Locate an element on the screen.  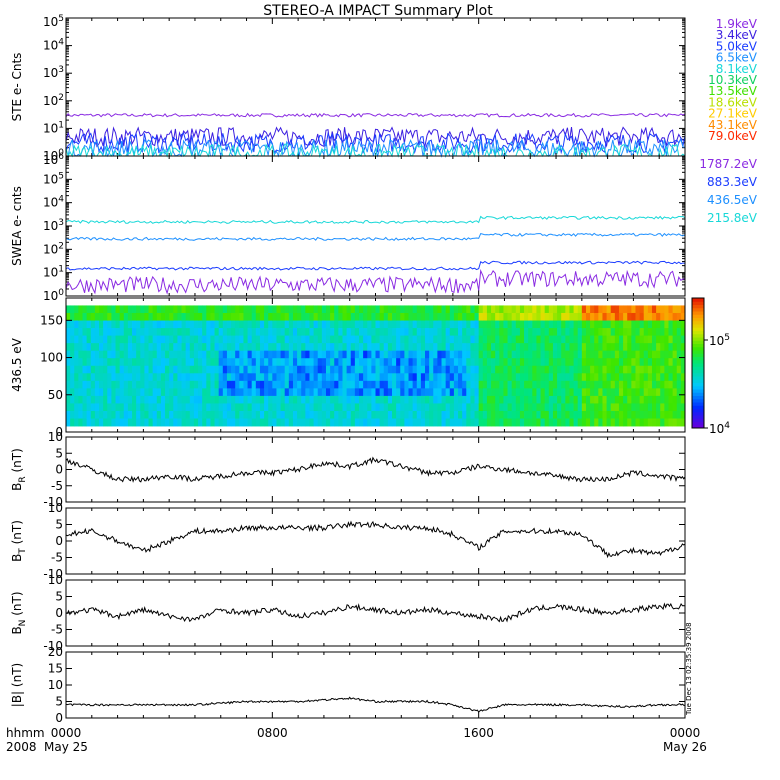
series-line-3.4keV is located at coordinates (375, 137).